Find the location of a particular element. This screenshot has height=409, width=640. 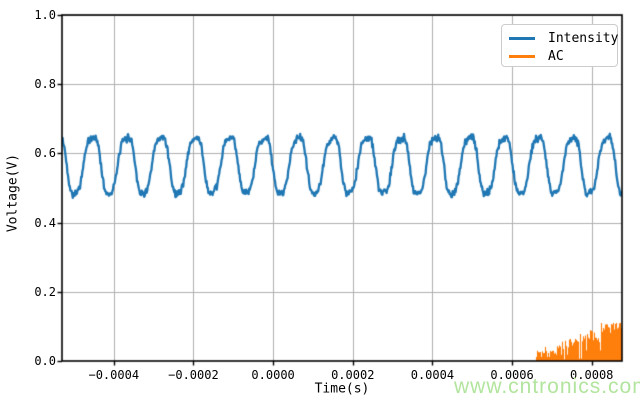

legend-label-ac: AC is located at coordinates (556, 56).